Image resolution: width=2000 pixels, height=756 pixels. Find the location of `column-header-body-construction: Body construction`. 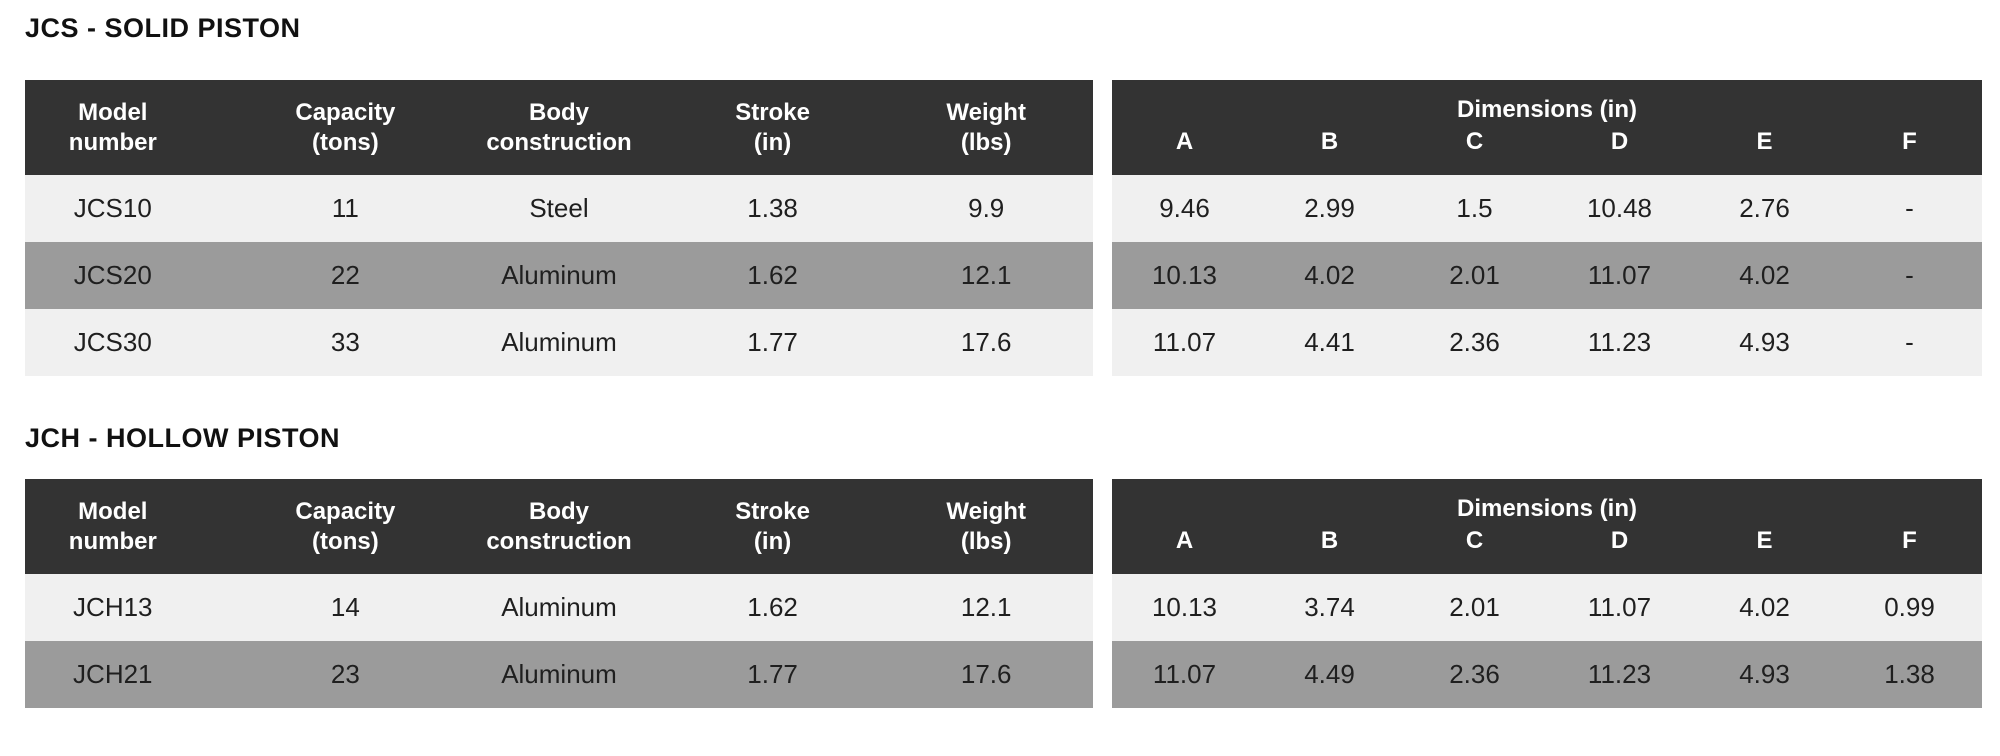

column-header-body-construction: Body construction is located at coordinates (559, 127).